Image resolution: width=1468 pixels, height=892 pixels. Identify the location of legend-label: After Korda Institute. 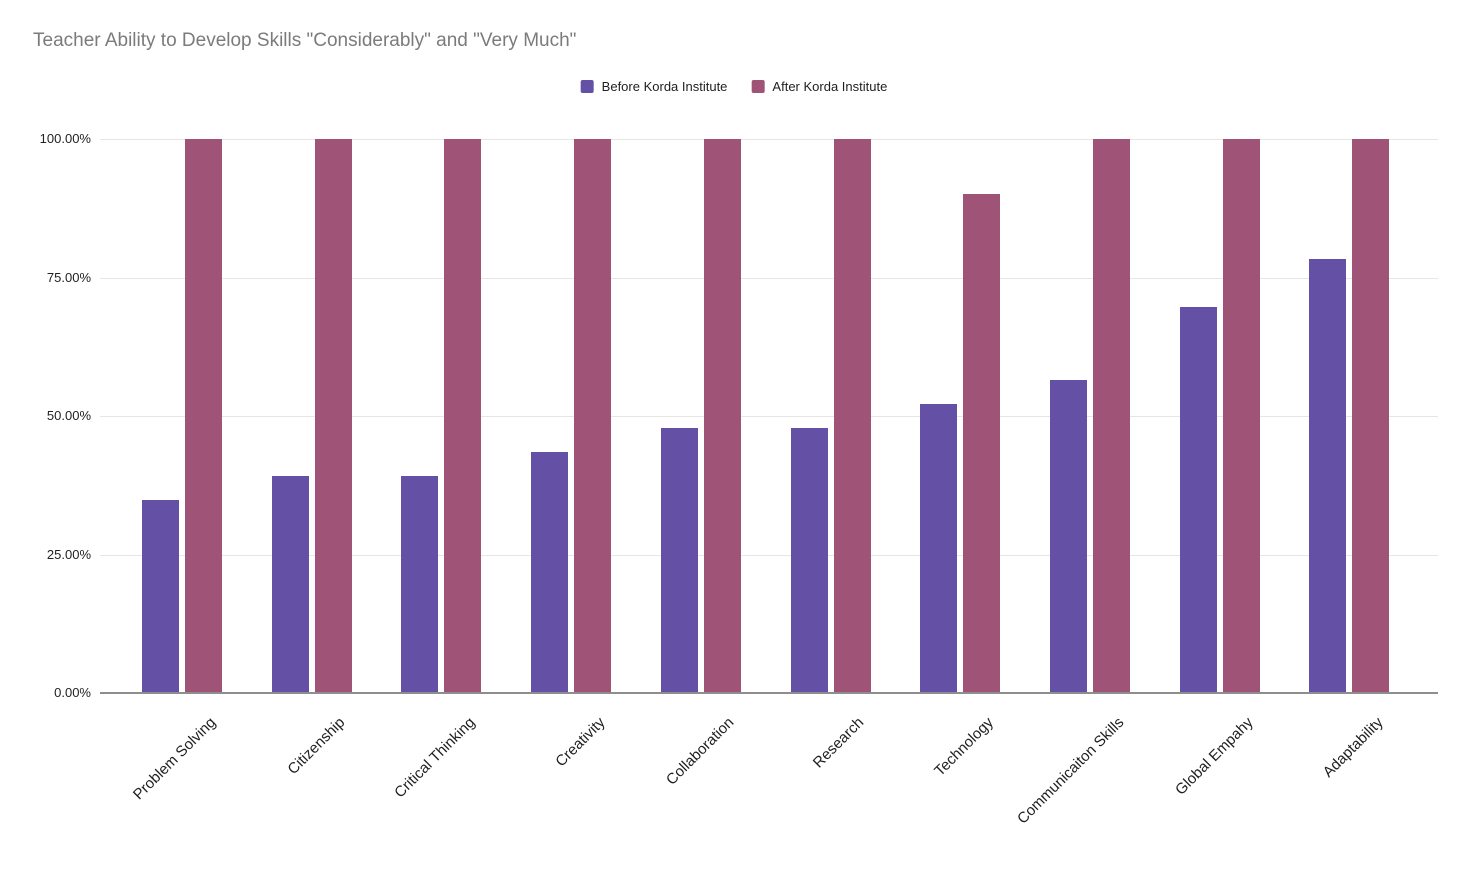
(830, 86).